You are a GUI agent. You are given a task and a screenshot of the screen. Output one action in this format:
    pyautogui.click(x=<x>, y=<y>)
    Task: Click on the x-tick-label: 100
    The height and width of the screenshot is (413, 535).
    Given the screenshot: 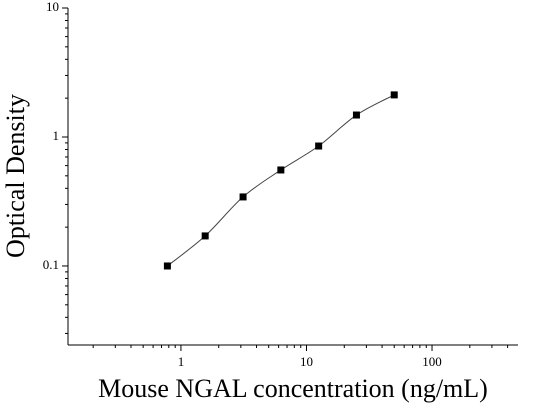 What is the action you would take?
    pyautogui.click(x=432, y=361)
    